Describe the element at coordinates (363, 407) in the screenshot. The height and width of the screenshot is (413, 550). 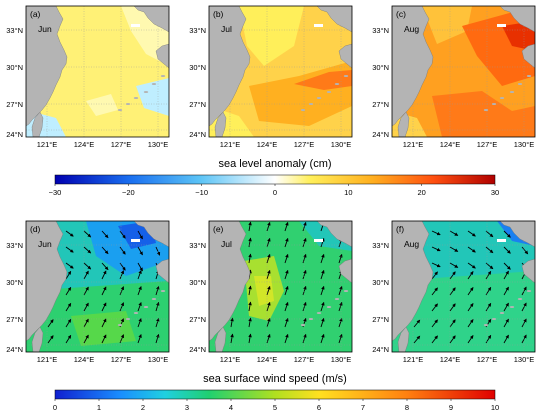
I see `colorbar-tick-label: 7` at that location.